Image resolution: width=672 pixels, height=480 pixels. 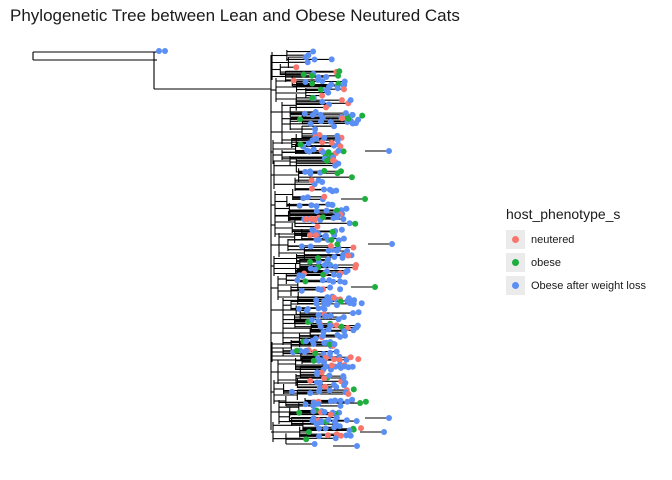 I want to click on legend-item-neutered: neutered, so click(x=587, y=239).